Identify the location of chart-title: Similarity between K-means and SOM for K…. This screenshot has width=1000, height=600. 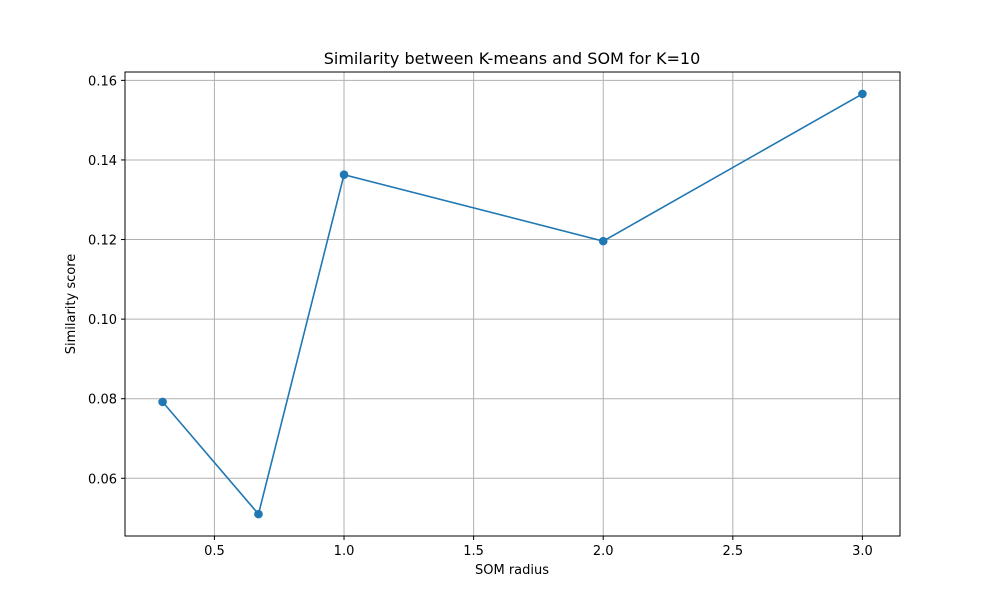
(512, 58).